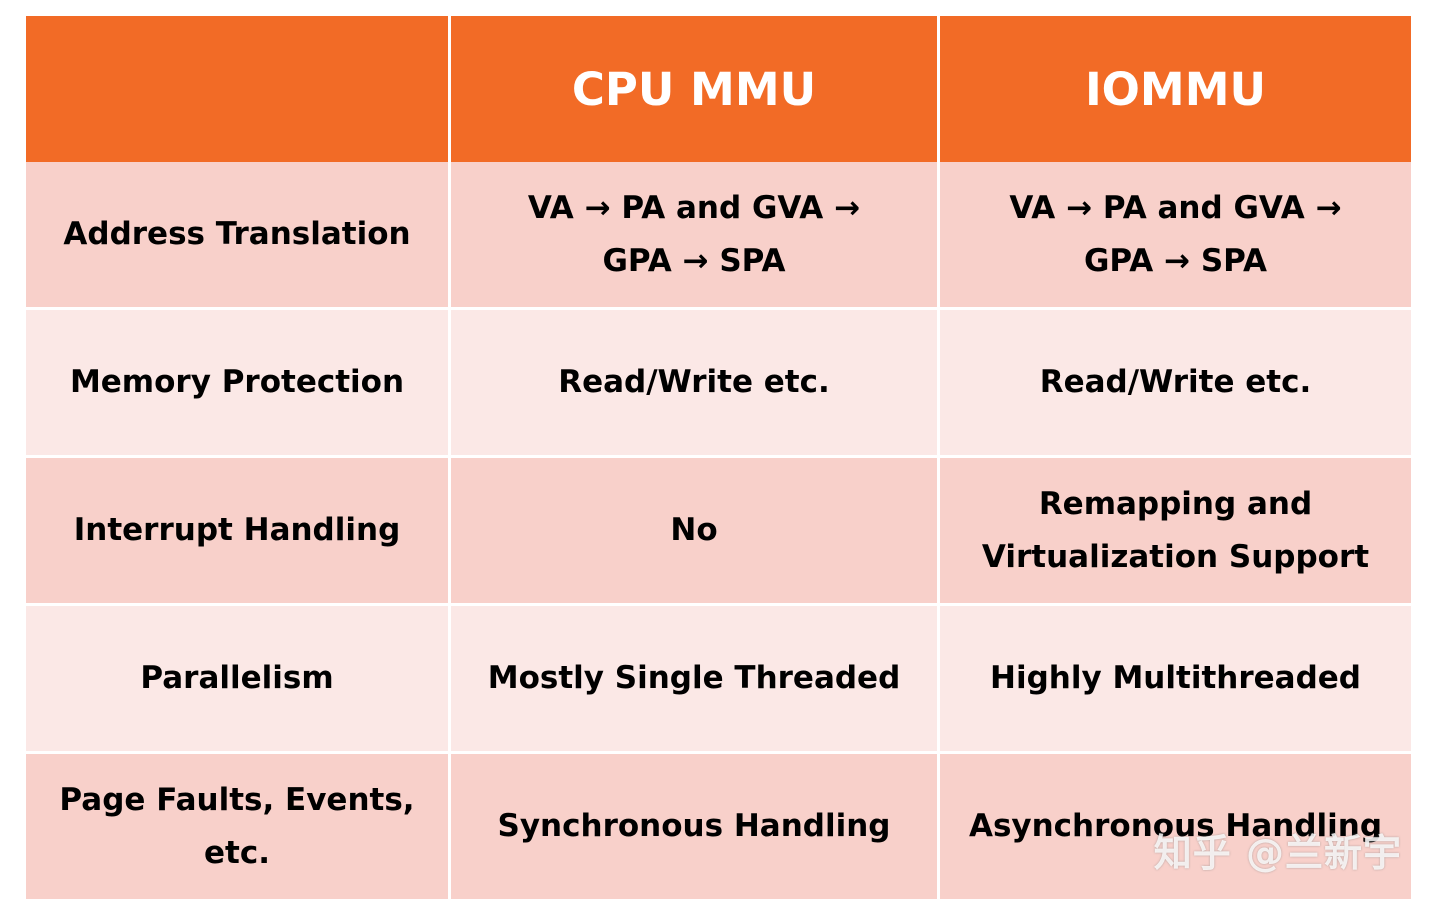 This screenshot has width=1444, height=913. I want to click on feature-label: Page Faults, Events, etc., so click(237, 826).